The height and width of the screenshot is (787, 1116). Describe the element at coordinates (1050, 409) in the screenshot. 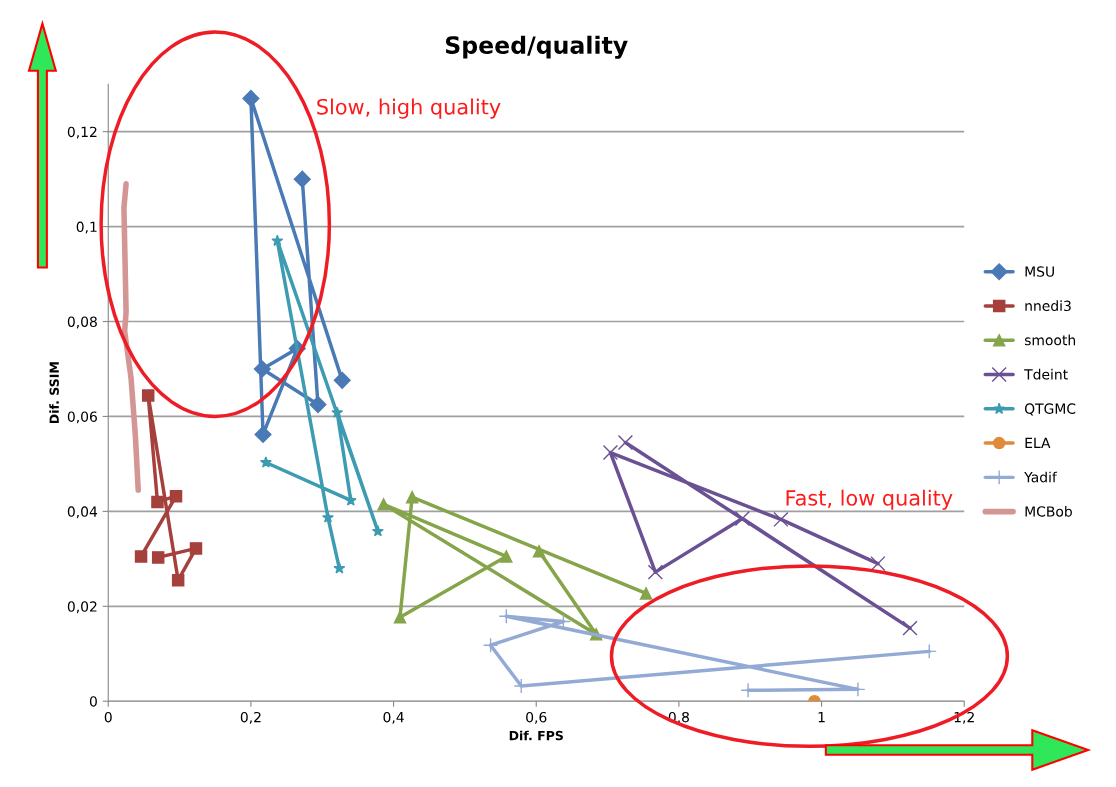

I see `legend-label: QTGMC` at that location.